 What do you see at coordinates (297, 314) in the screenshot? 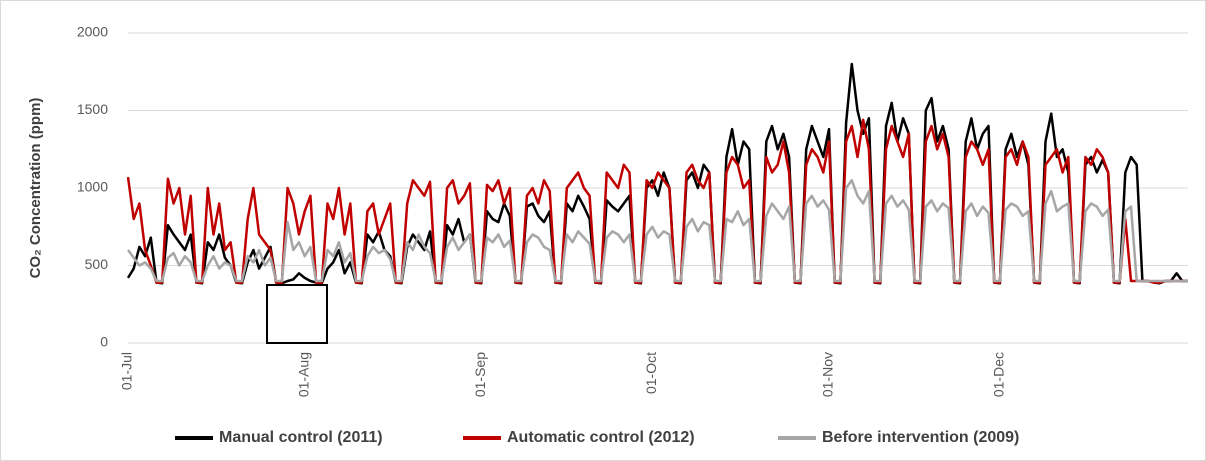
I see `annotation-box` at bounding box center [297, 314].